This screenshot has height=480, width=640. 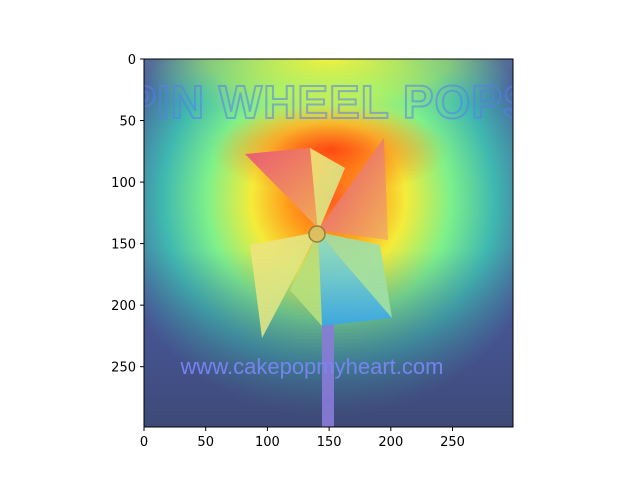 I want to click on x-axis: 0 50 100 150 200 250, so click(x=302, y=438).